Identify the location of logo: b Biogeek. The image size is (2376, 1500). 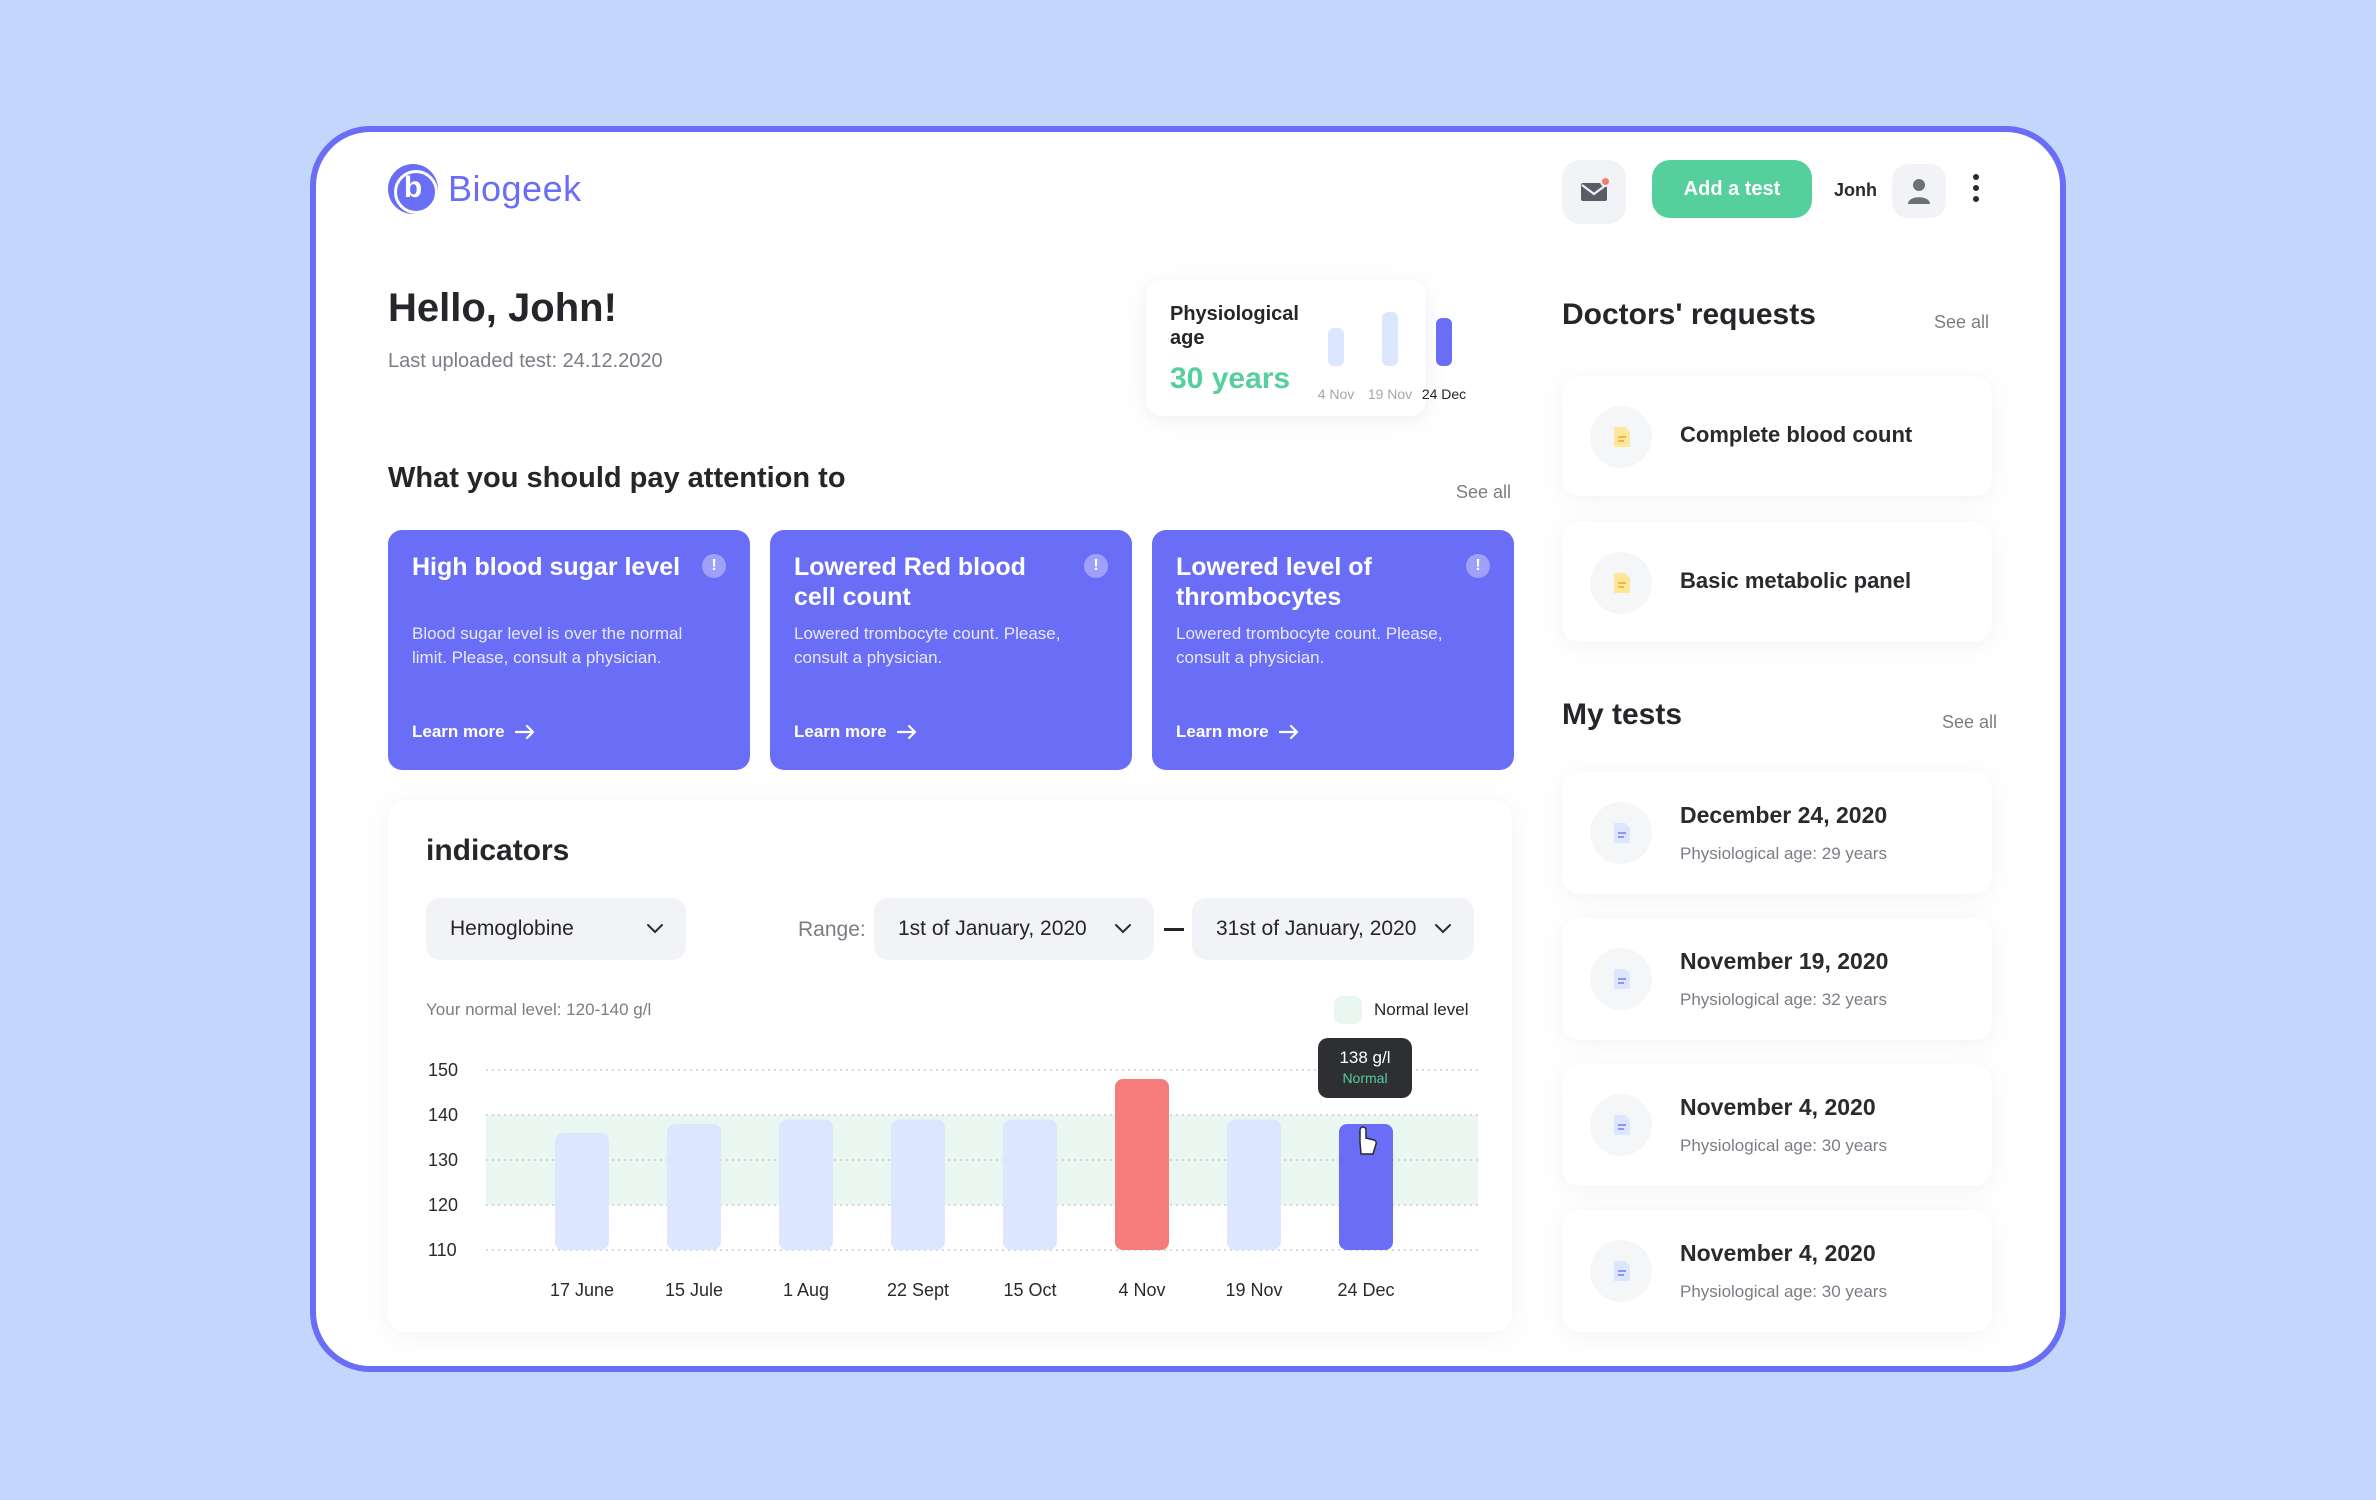
(485, 189).